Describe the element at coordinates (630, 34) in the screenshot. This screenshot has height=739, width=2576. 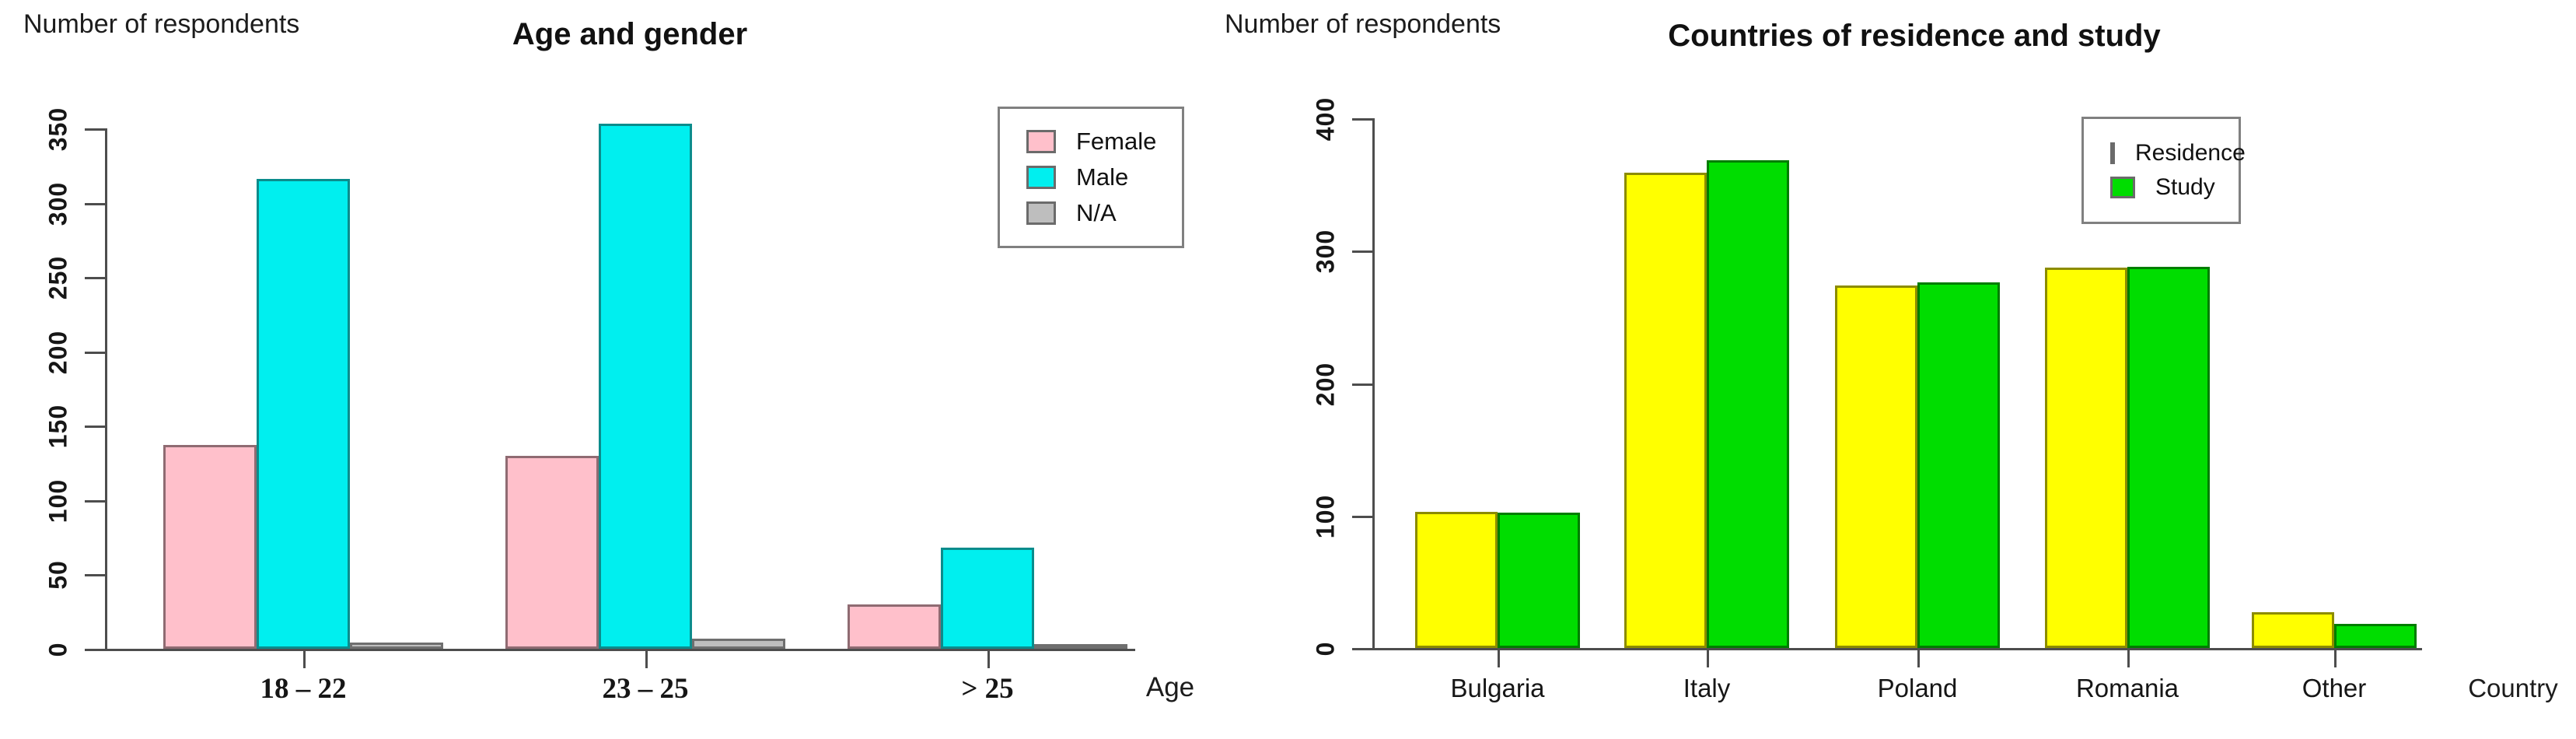
I see `chart-title: Age and gender` at that location.